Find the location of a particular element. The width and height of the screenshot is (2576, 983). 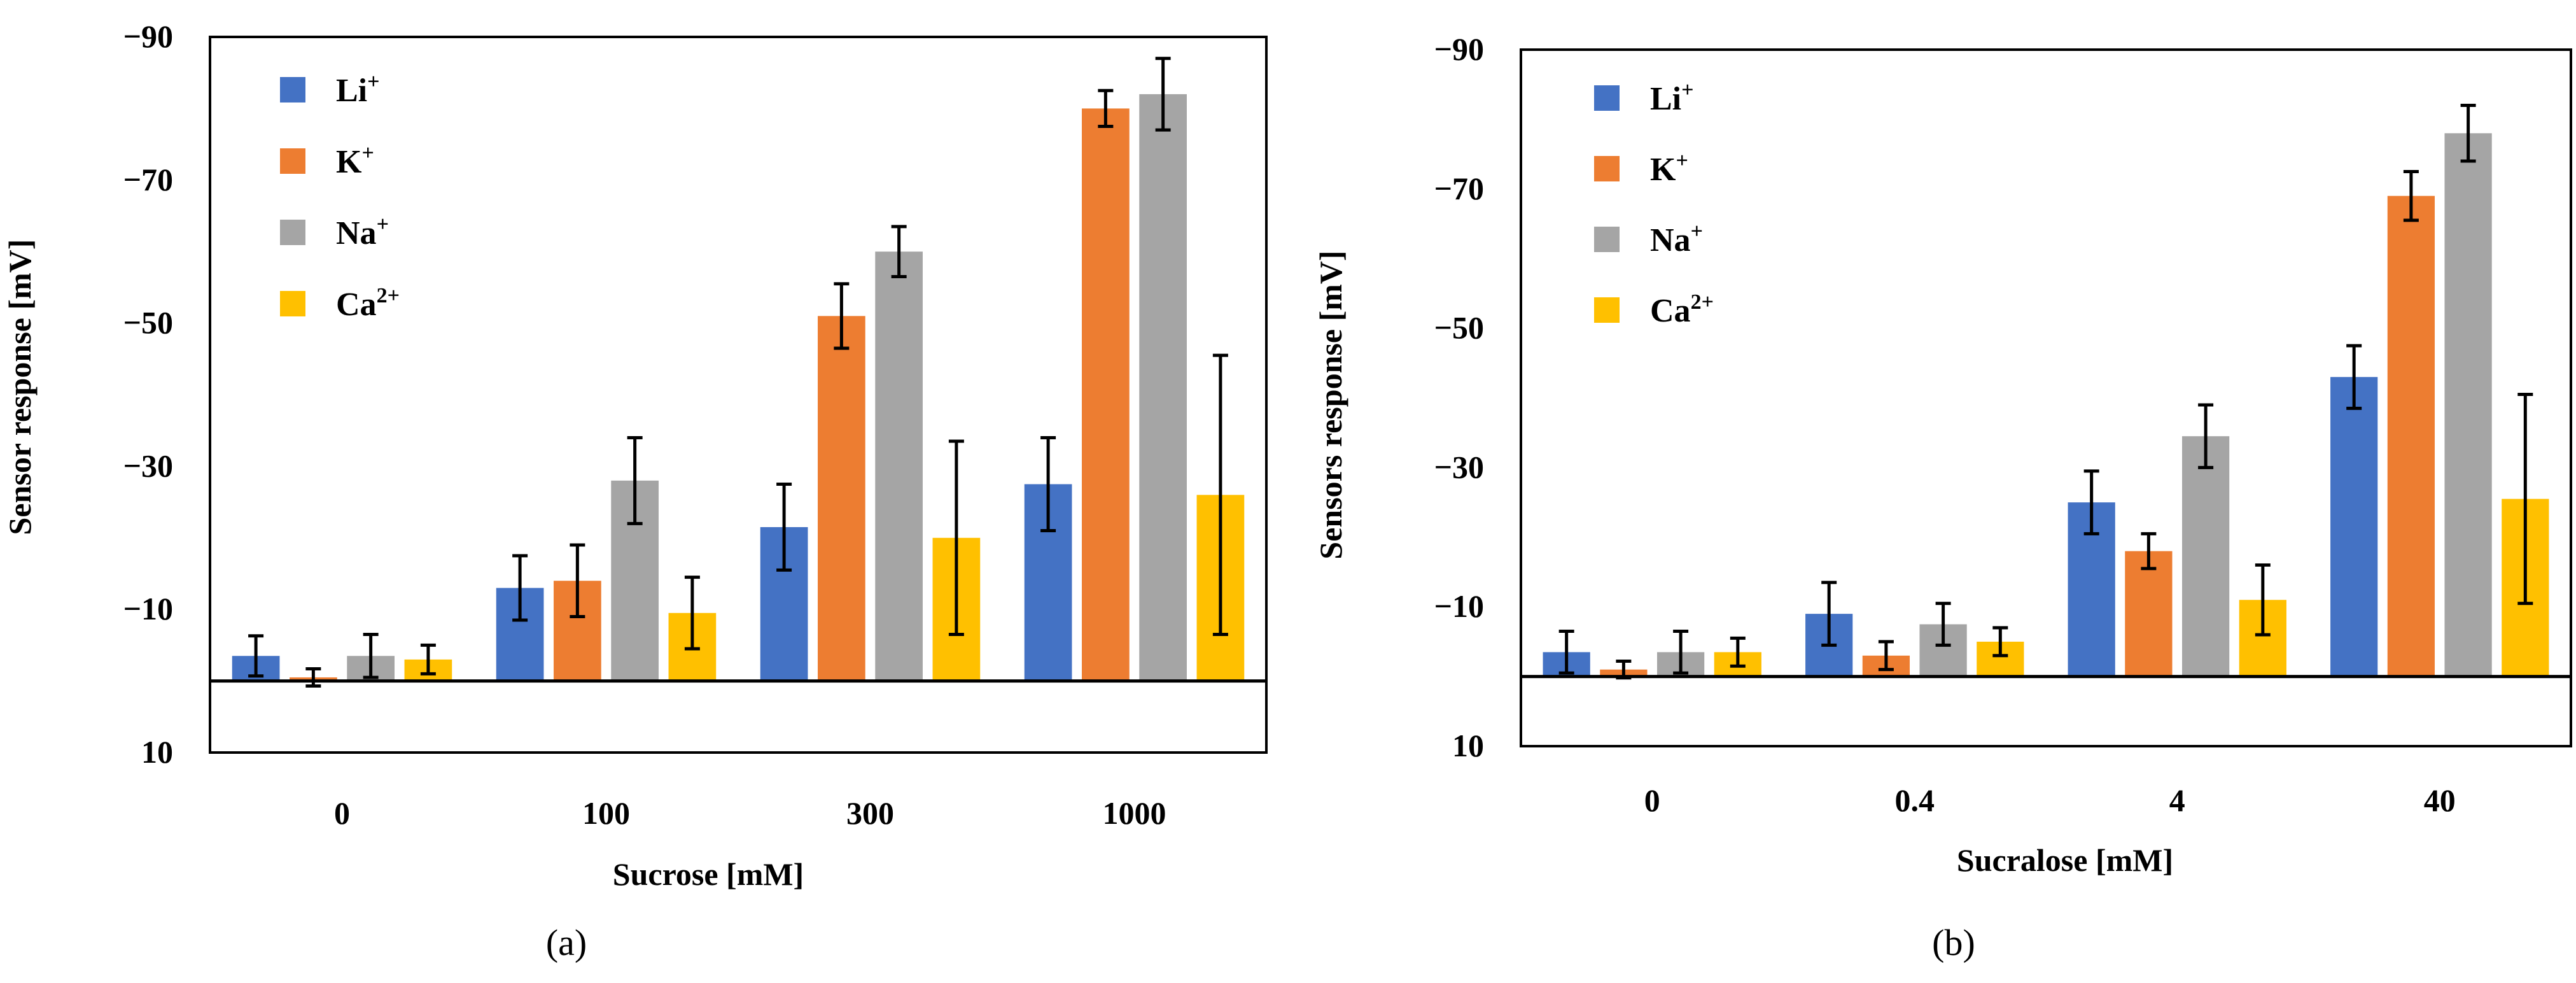

panel-label: (b) is located at coordinates (1953, 942).